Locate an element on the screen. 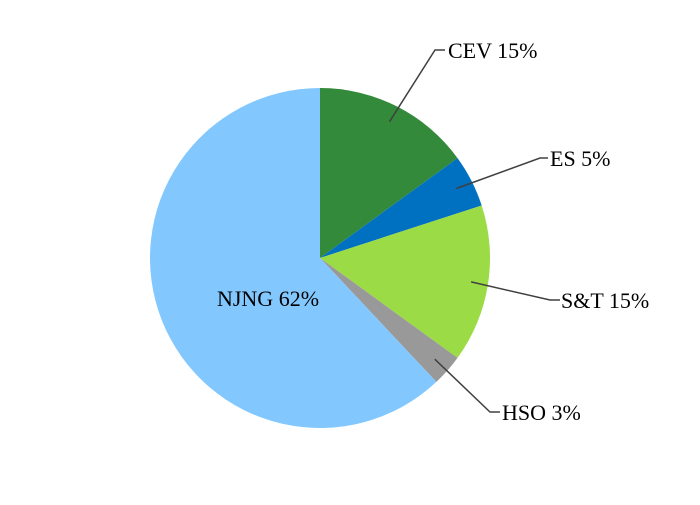  data-label-es: ES 5% is located at coordinates (580, 158).